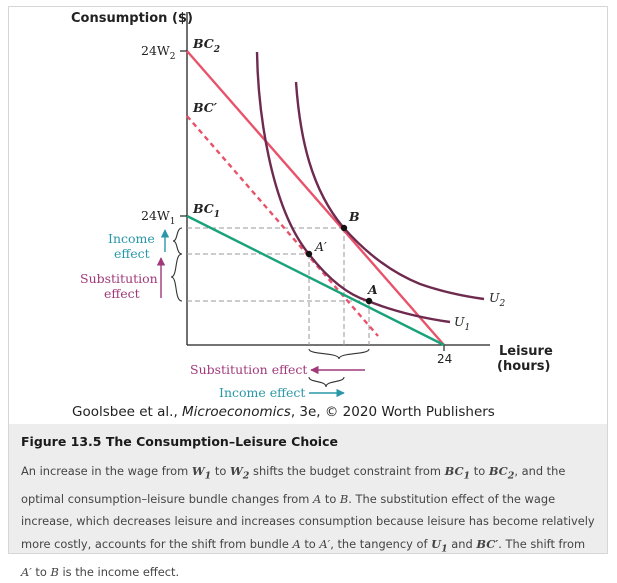 The width and height of the screenshot is (617, 583). I want to click on budget-constraint-bc-prime, so click(282, 226).